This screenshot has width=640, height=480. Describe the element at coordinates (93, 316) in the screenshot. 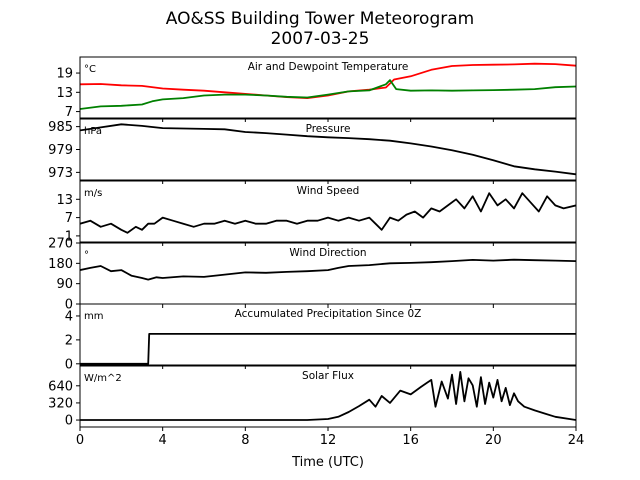

I see `accumulated-precipitation-since-0z-unit-label: mm` at that location.